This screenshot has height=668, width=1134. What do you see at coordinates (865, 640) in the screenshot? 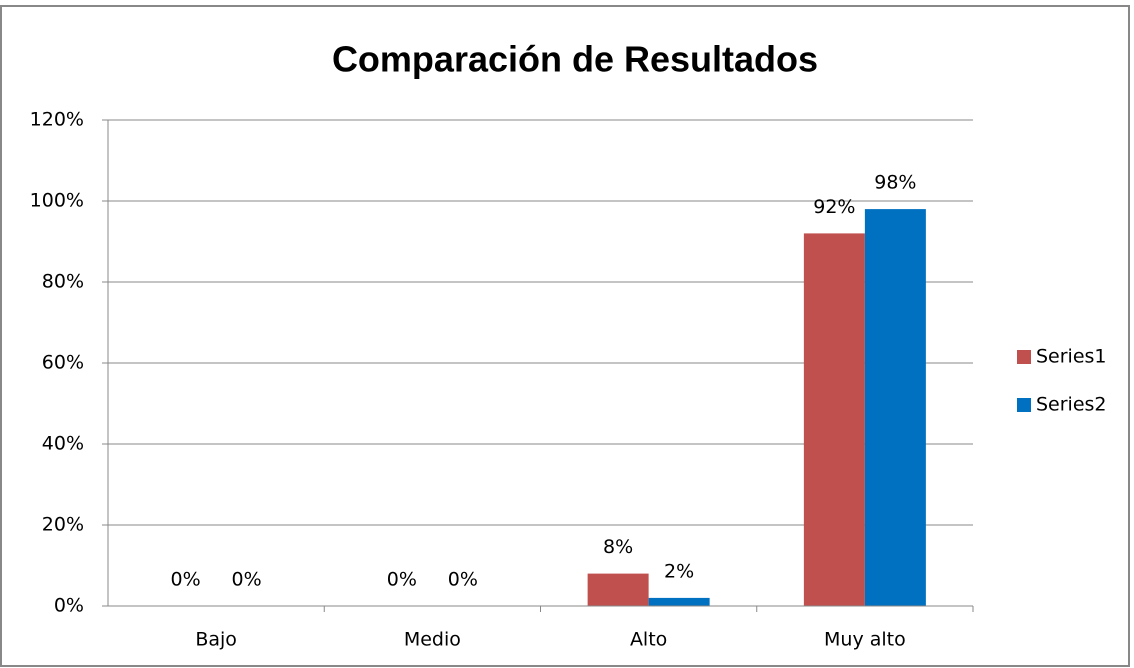
I see `x-tick-label: Muy alto` at bounding box center [865, 640].